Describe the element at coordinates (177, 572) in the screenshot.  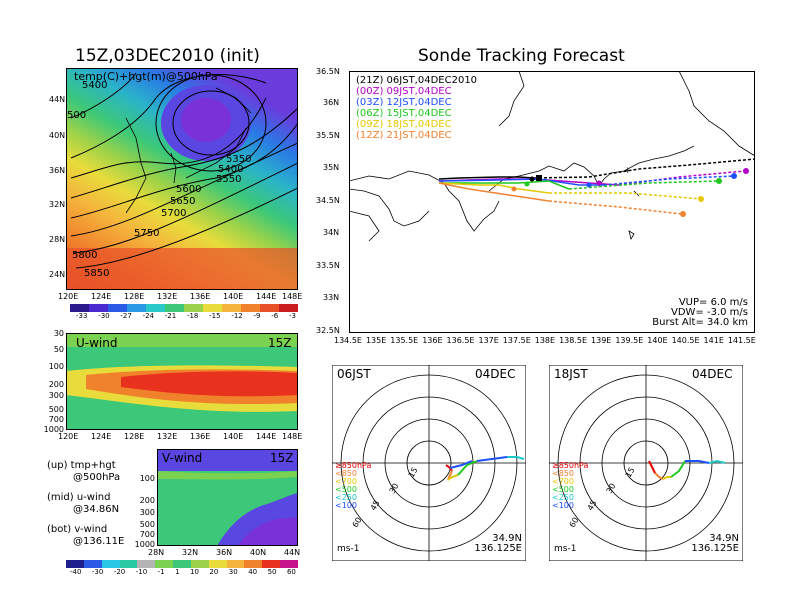
I see `colorbar-label: 1` at that location.